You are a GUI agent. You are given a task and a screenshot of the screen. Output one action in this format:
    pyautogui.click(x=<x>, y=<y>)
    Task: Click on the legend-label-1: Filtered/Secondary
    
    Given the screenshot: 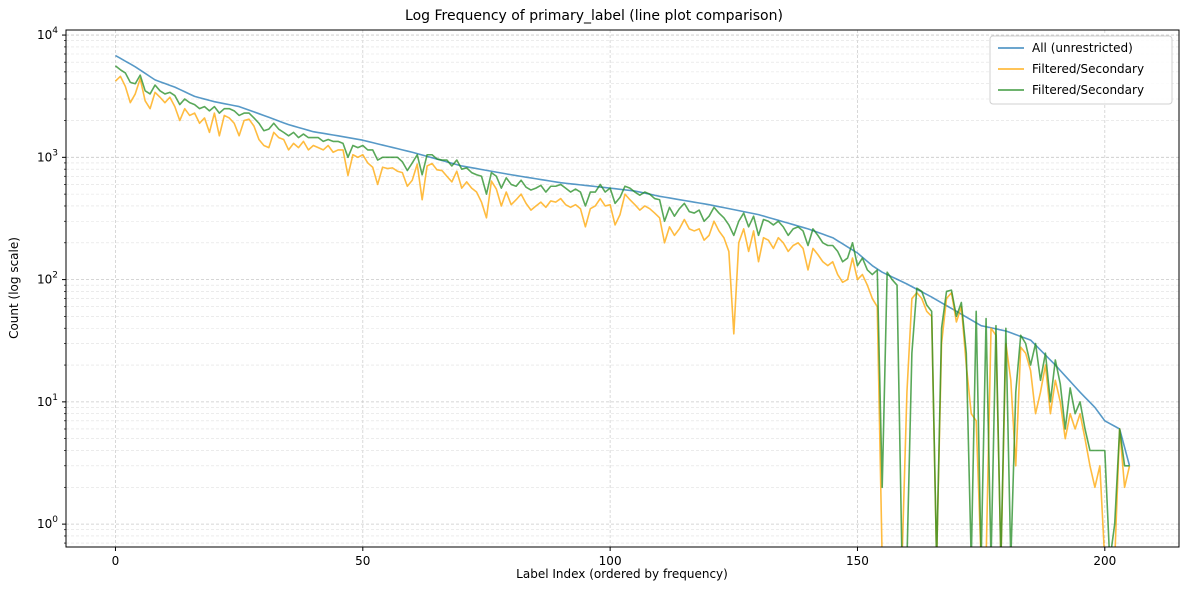 What is the action you would take?
    pyautogui.click(x=1088, y=69)
    